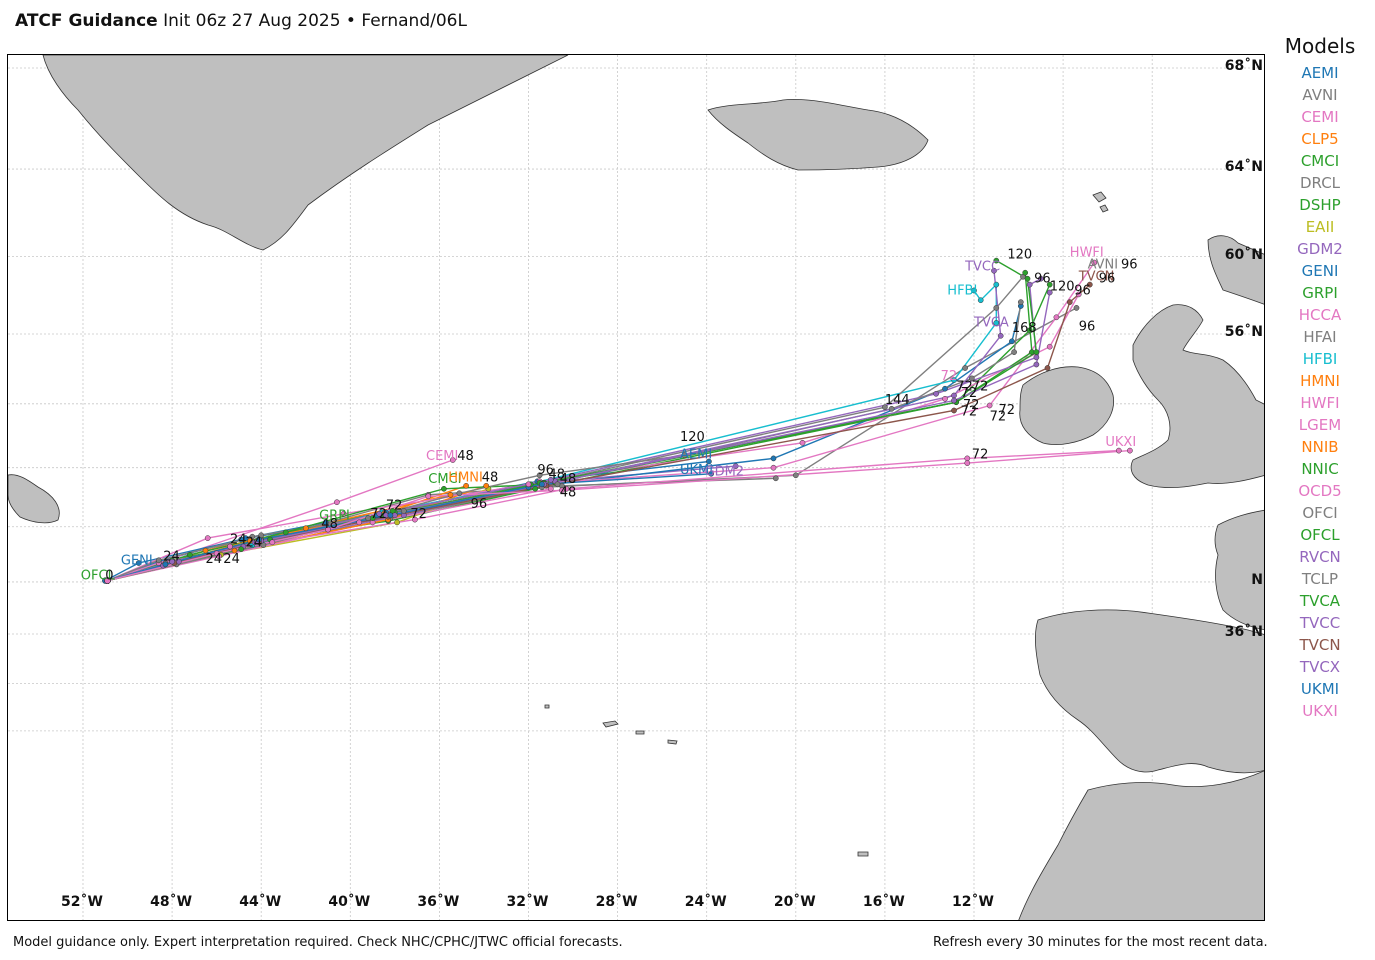 Image resolution: width=1375 pixels, height=960 pixels. Describe the element at coordinates (442, 456) in the screenshot. I see `track-label: CEMI` at that location.